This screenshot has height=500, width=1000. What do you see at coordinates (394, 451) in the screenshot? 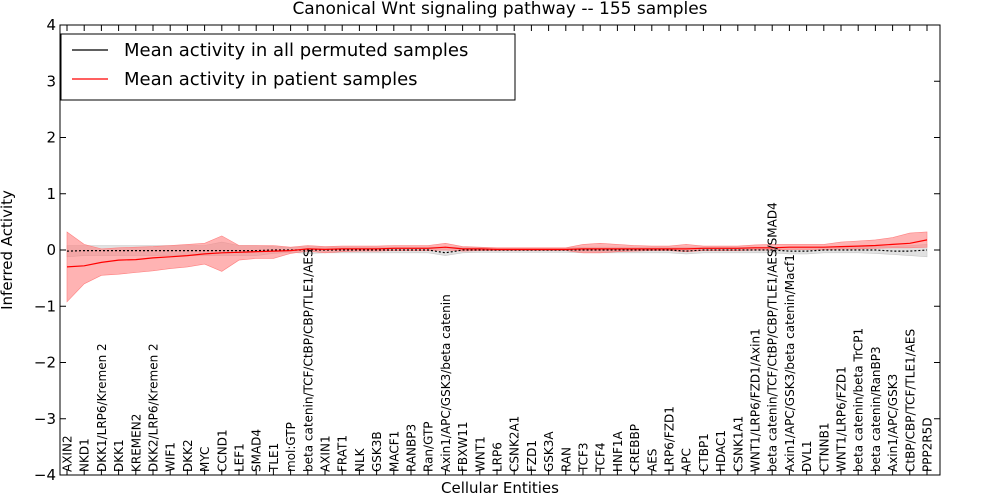
I see `x-tick-label: MACF1` at bounding box center [394, 451].